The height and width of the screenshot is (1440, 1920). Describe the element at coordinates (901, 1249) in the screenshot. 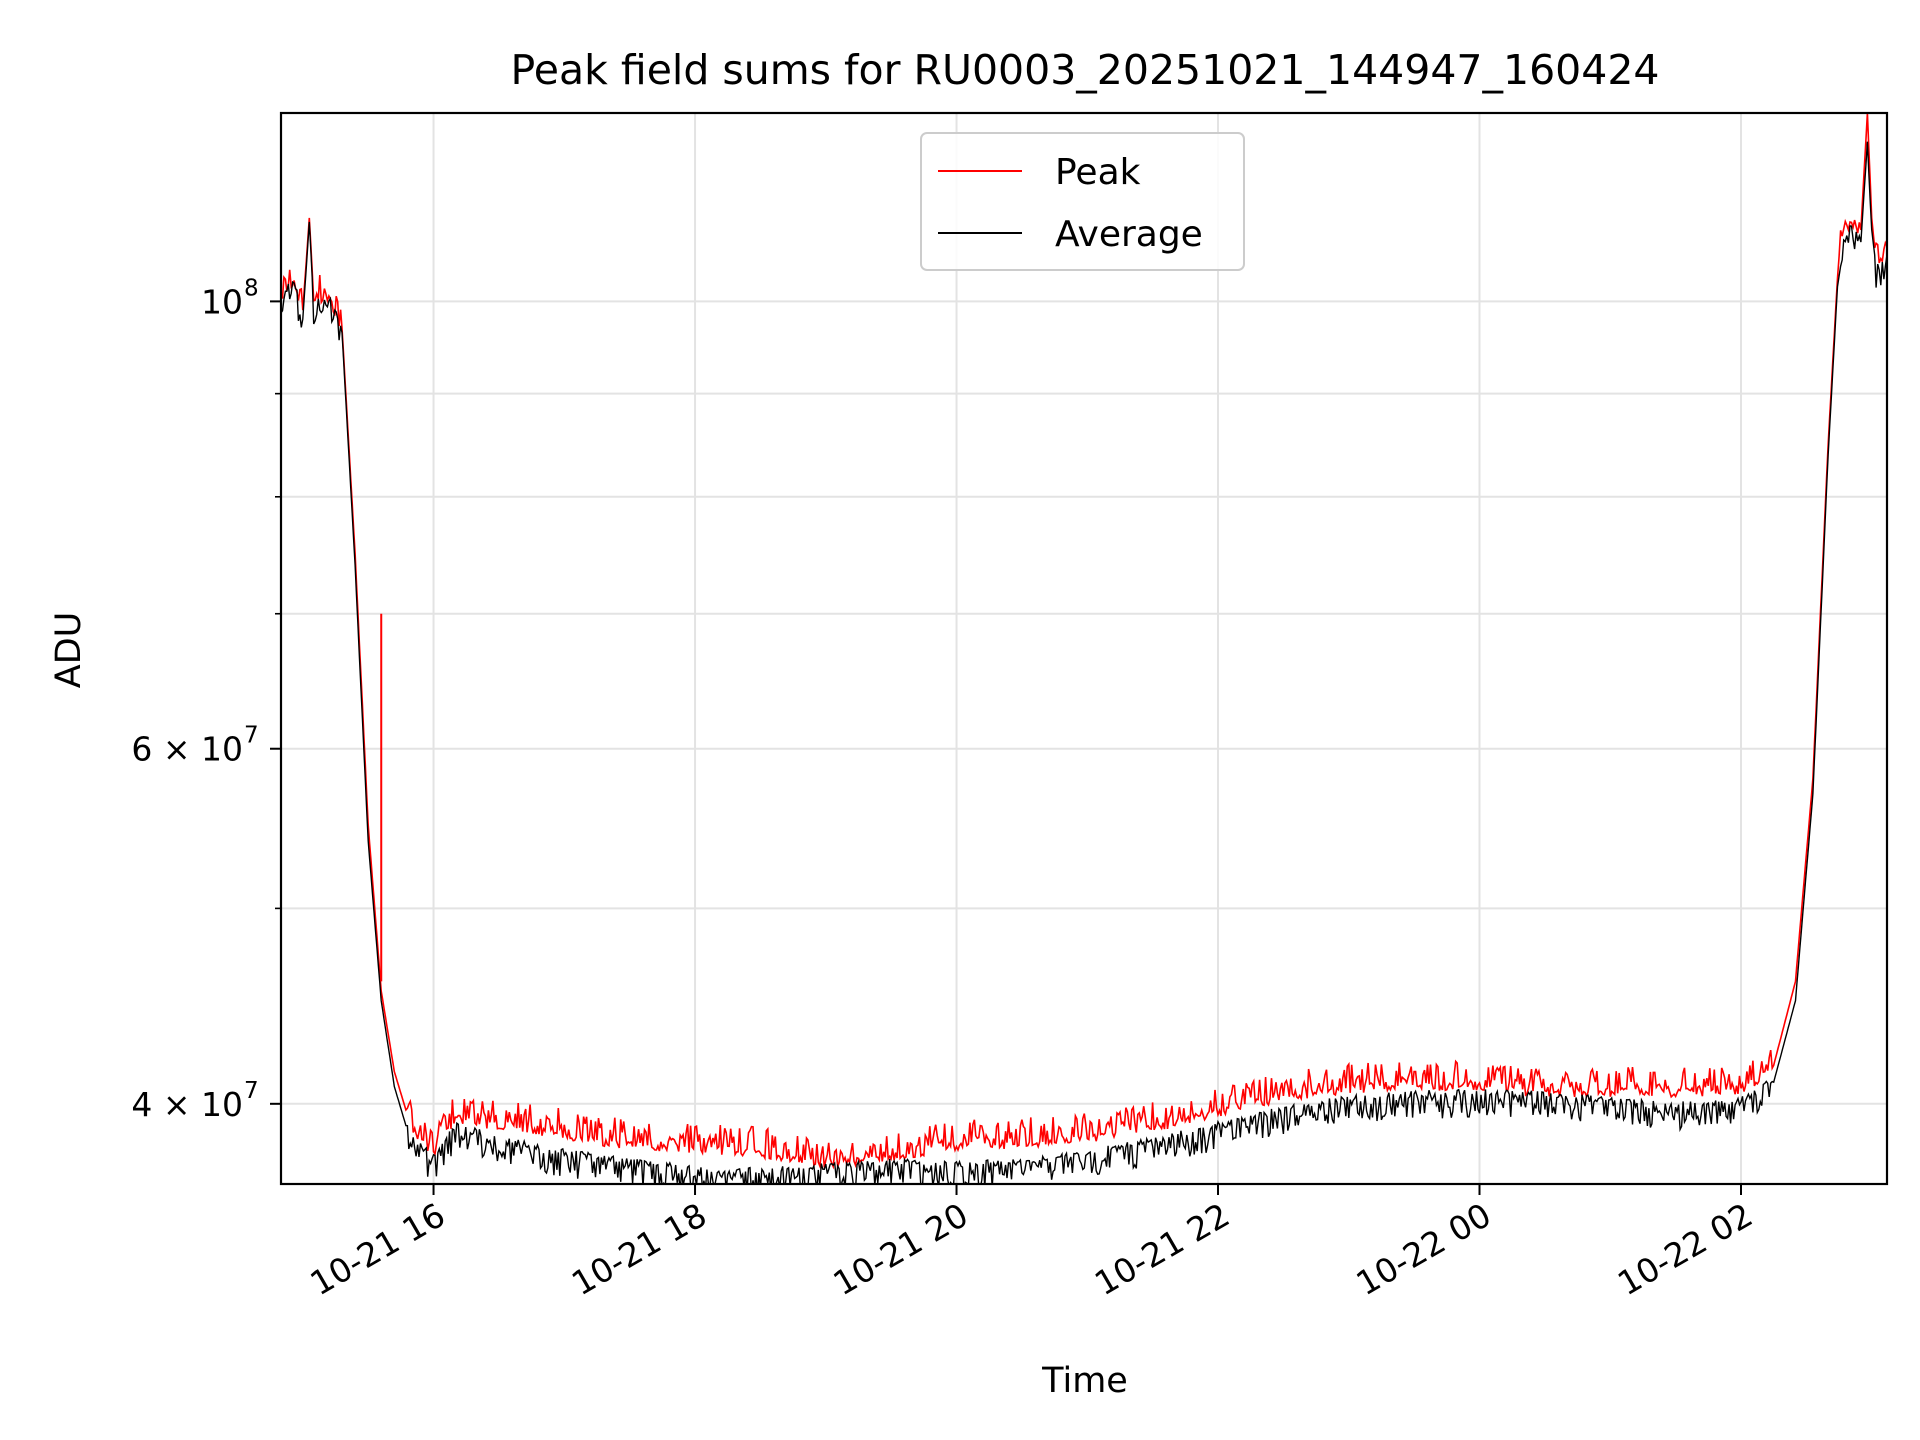

I see `x-tick-label: 10-21 20` at that location.